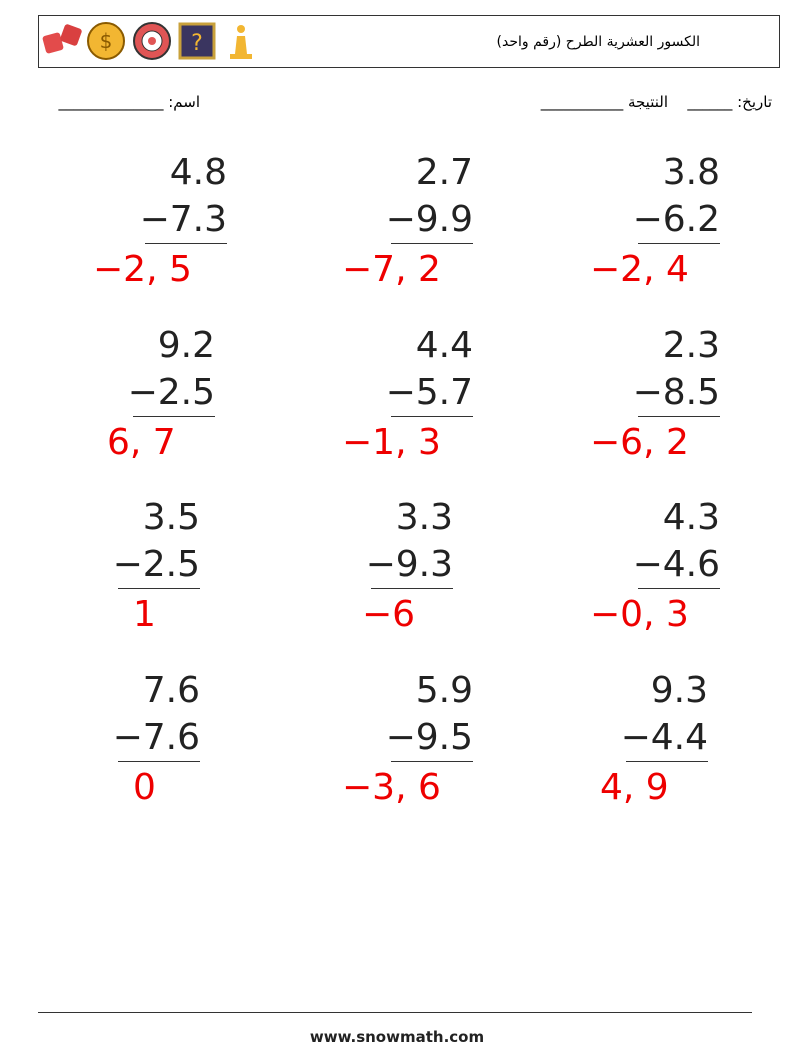 The width and height of the screenshot is (794, 1053). I want to click on bottom-number: −7.3, so click(183, 219).